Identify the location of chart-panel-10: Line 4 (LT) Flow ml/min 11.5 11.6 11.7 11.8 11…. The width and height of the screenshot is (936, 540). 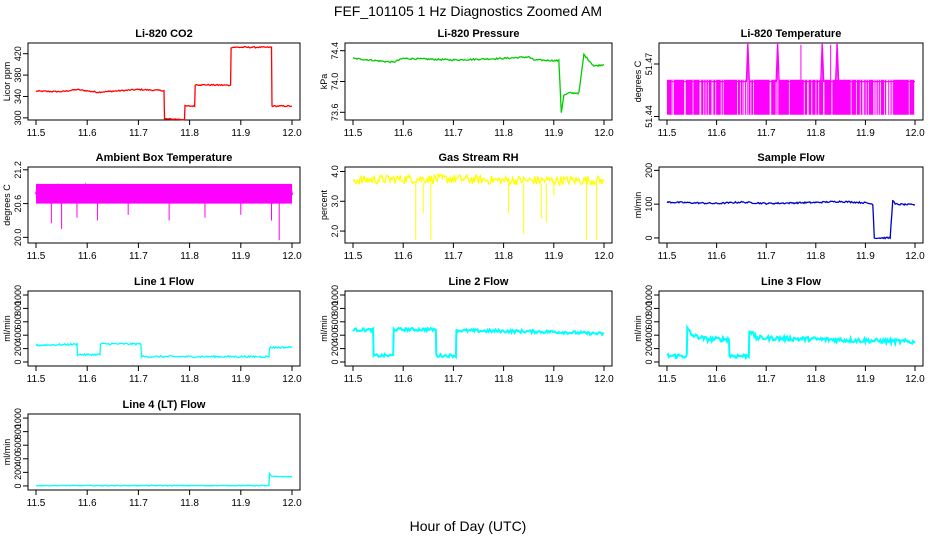
(152, 454).